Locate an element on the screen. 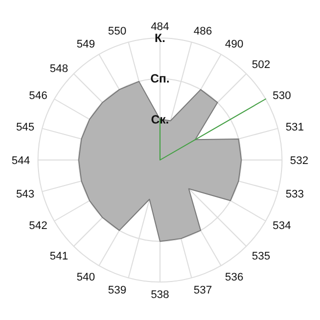  y-tick-label: К. is located at coordinates (160, 38).